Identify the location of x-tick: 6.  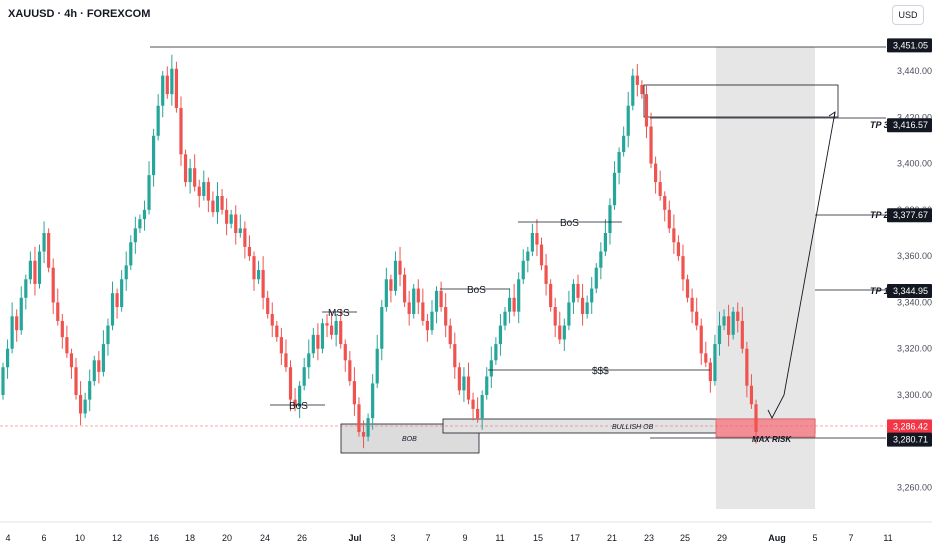
(43, 538).